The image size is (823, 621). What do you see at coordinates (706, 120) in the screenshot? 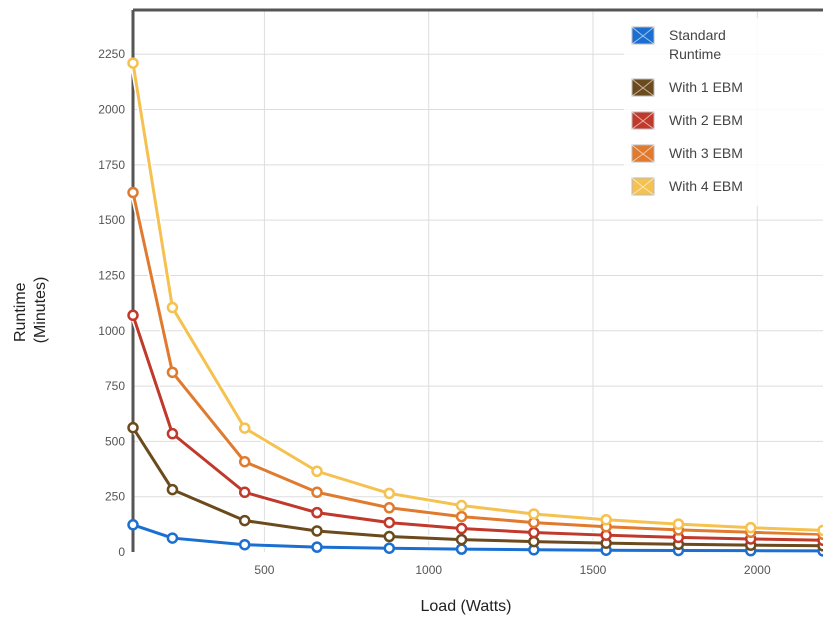
I see `legend-label: With 2 EBM` at bounding box center [706, 120].